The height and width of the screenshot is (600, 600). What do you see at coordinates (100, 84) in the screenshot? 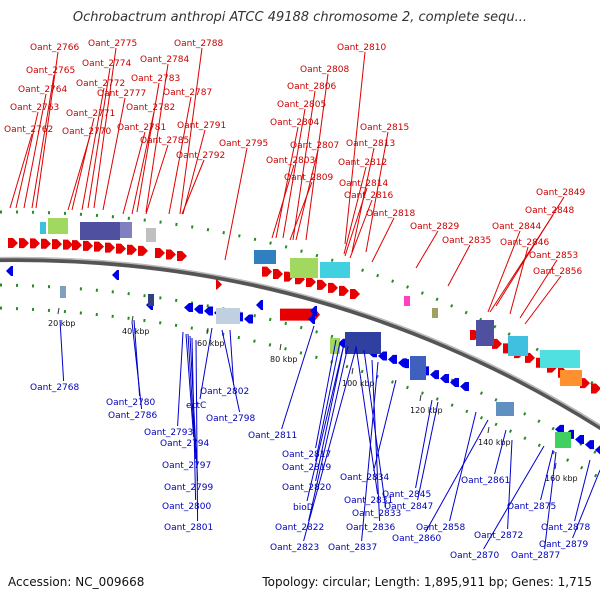
I see `gene-label-top: Oant_2772` at bounding box center [100, 84].